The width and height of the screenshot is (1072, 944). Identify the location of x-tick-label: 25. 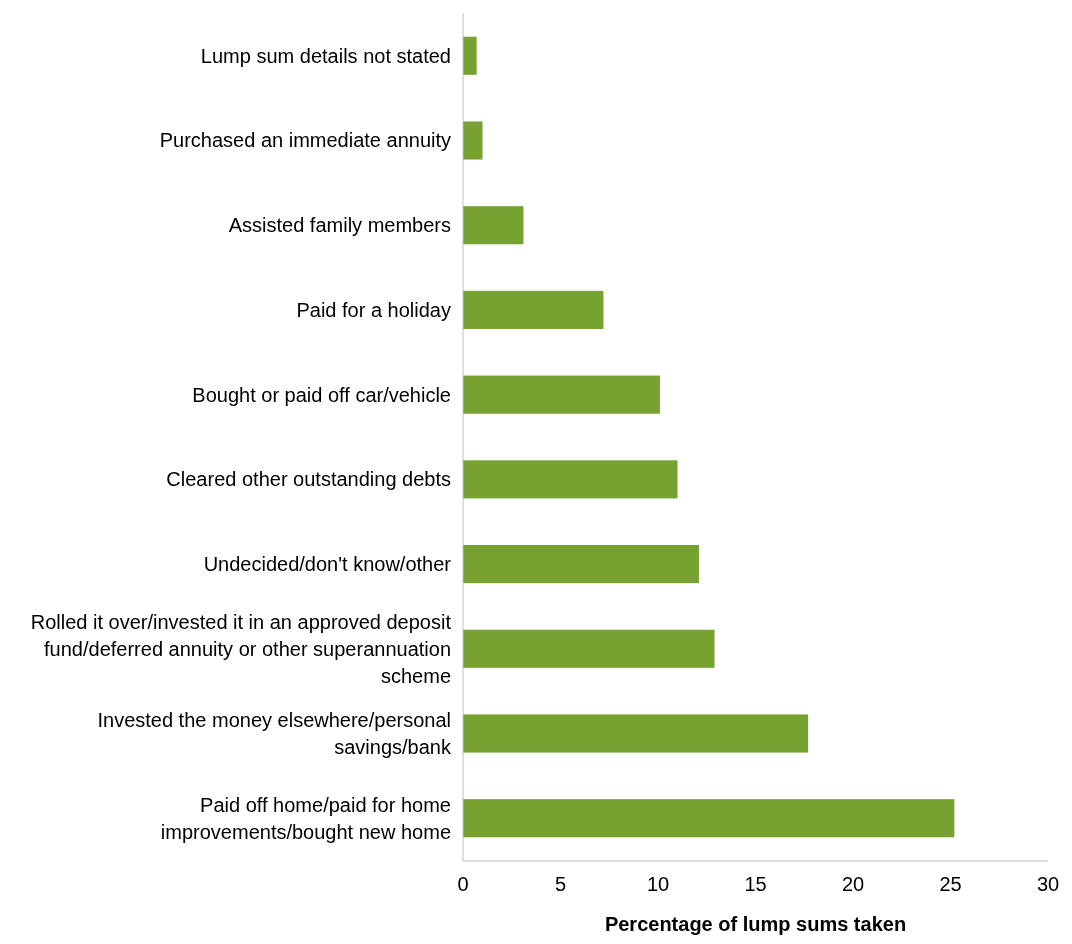
(950, 884).